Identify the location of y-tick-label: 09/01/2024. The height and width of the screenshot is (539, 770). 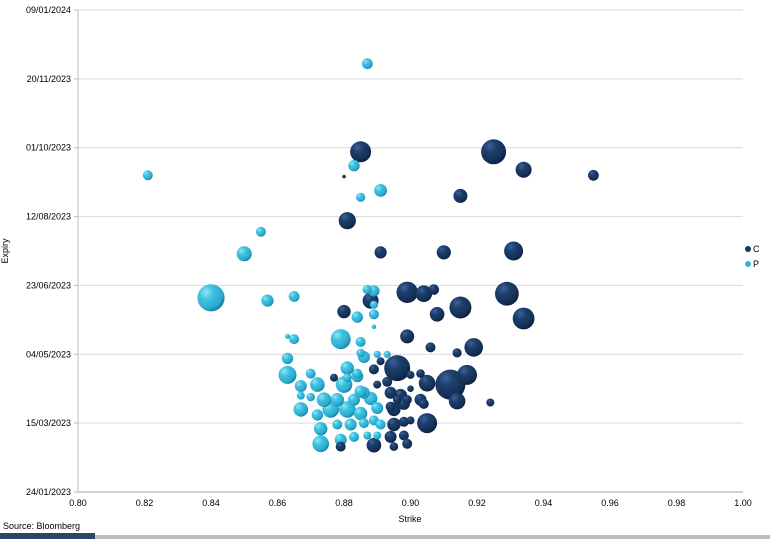
(48, 10).